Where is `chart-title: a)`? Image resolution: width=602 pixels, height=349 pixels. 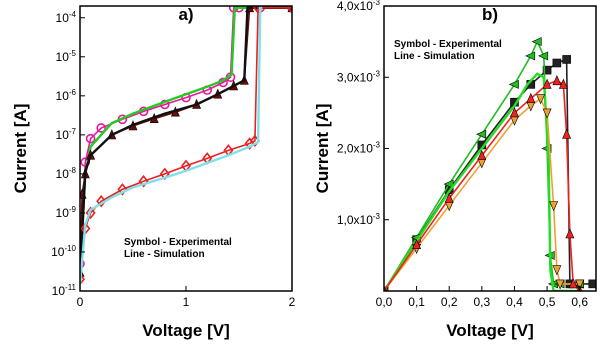 chart-title: a) is located at coordinates (185, 14).